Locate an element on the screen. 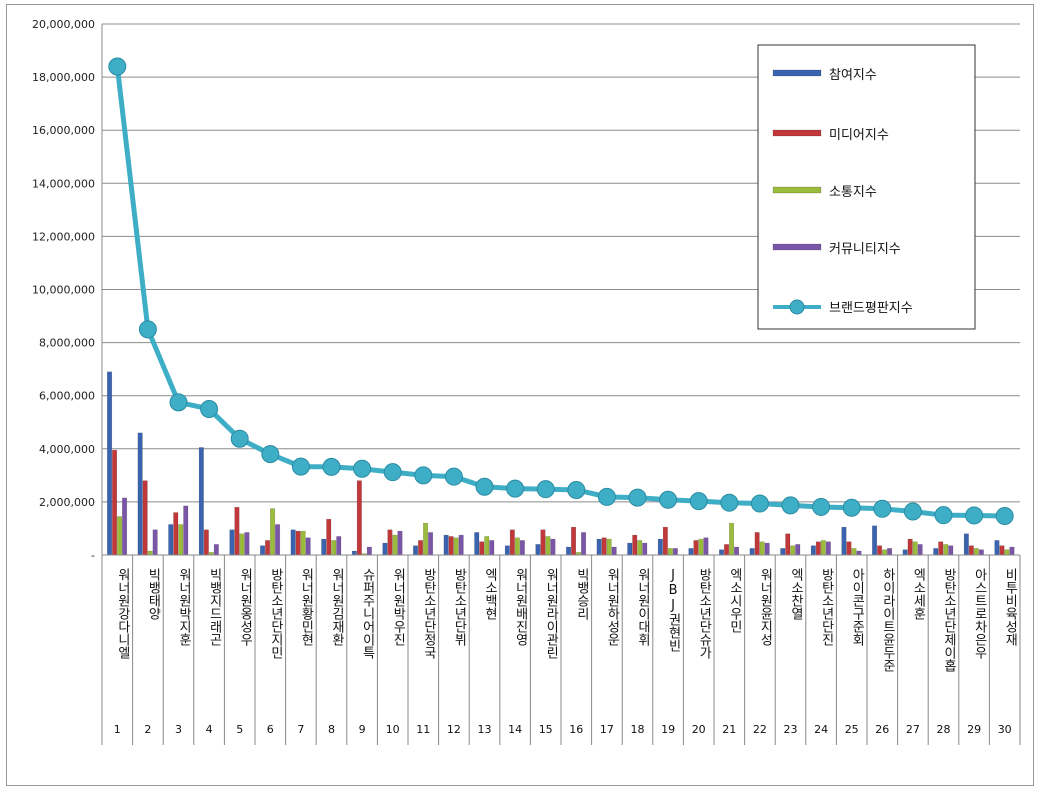 The width and height of the screenshot is (1048, 796). legend-marker is located at coordinates (797, 307).